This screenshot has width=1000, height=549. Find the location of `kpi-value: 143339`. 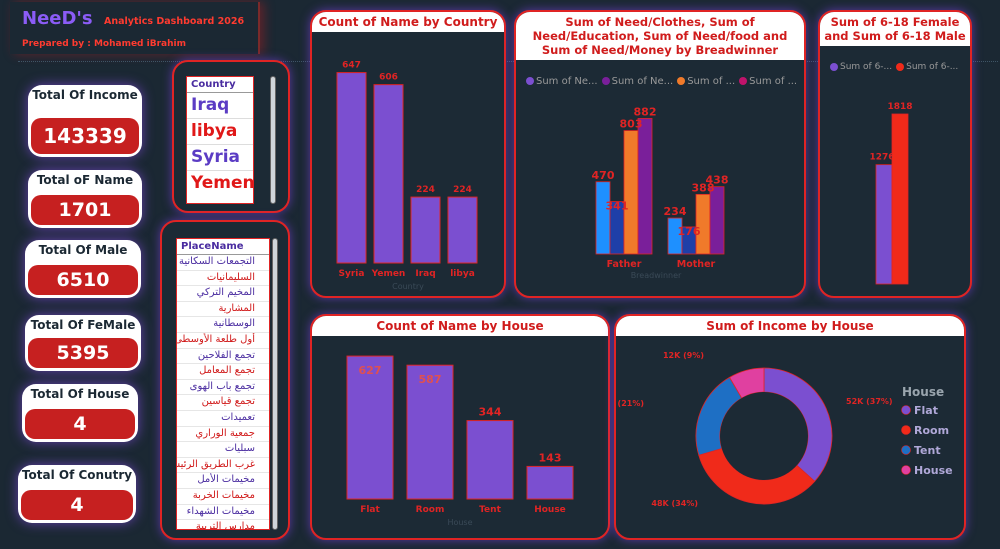

kpi-value: 143339 is located at coordinates (85, 136).